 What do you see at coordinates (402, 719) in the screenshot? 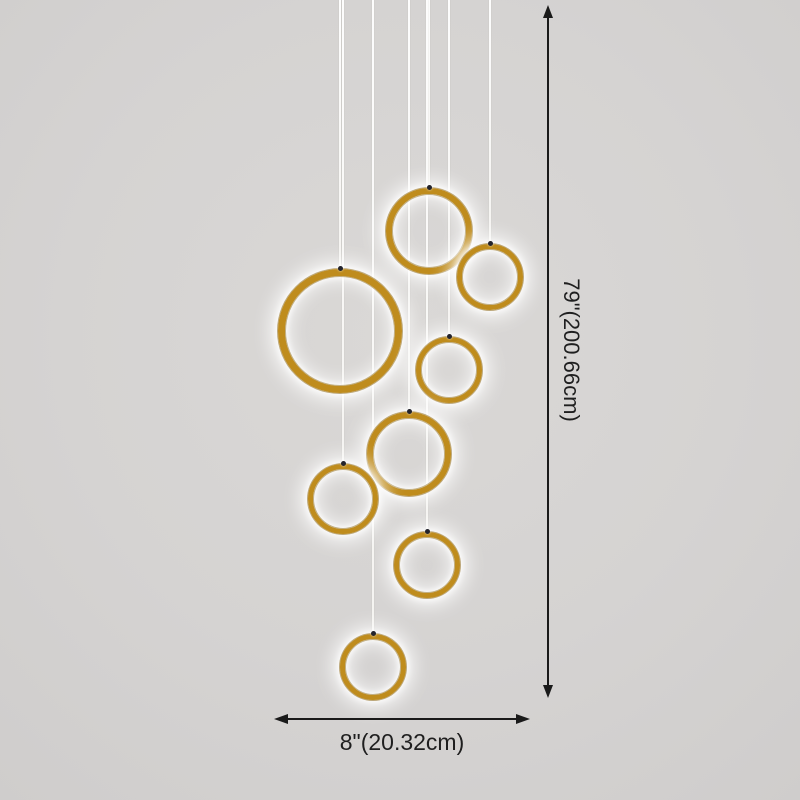
I see `horizontal-dimension-line` at bounding box center [402, 719].